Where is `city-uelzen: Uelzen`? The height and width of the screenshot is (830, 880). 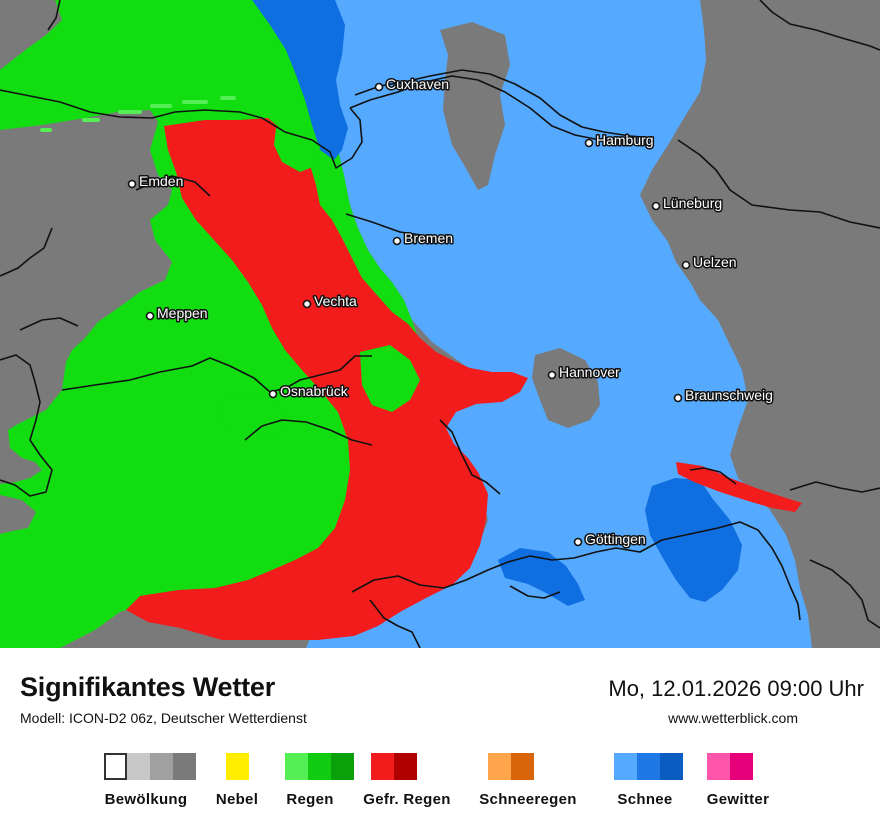 city-uelzen: Uelzen is located at coordinates (709, 262).